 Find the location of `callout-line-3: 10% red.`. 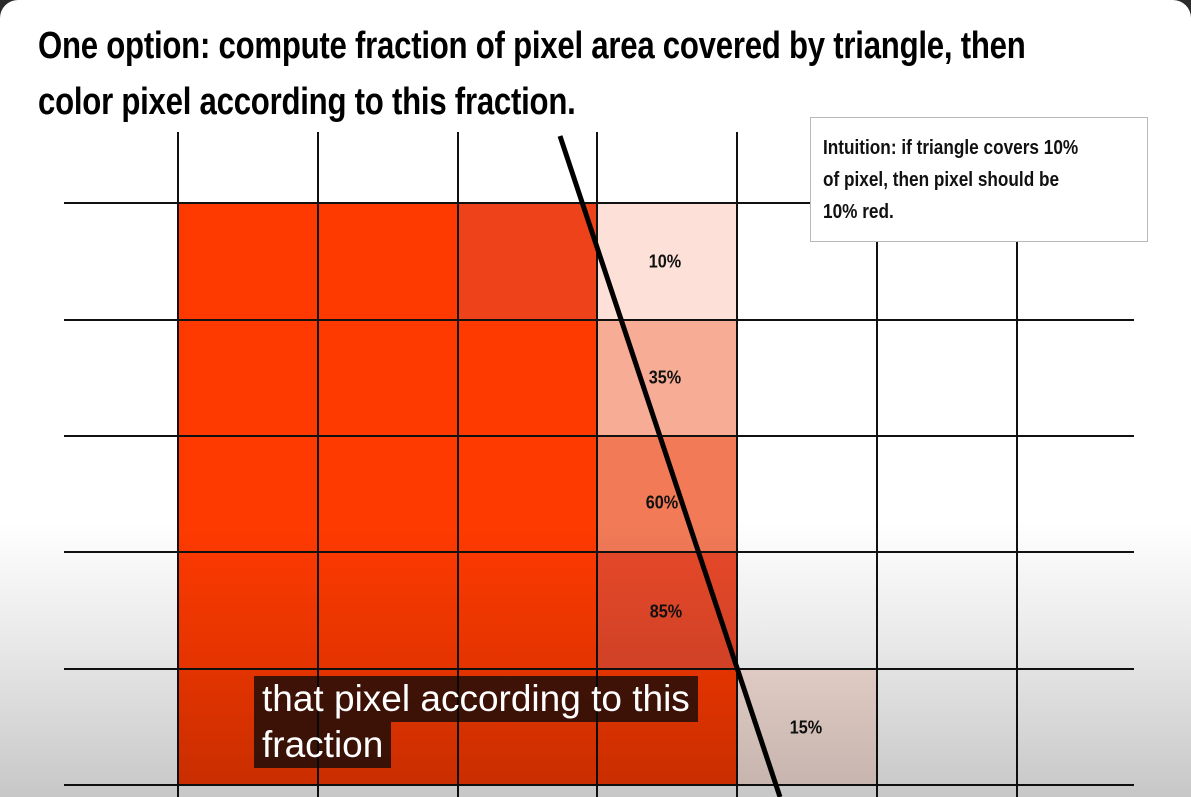

callout-line-3: 10% red. is located at coordinates (858, 212).